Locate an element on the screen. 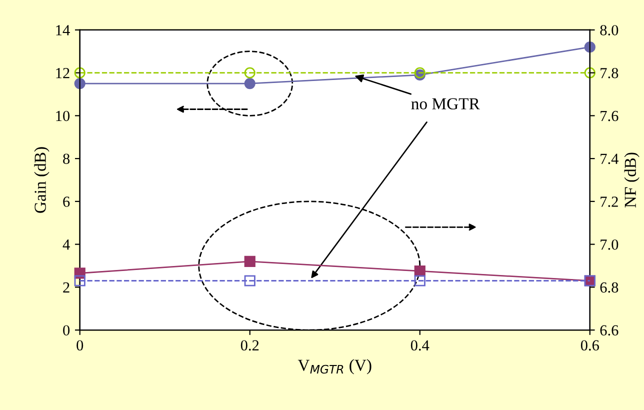 This screenshot has width=644, height=410. y2-tick-label: 7.2 is located at coordinates (609, 201).